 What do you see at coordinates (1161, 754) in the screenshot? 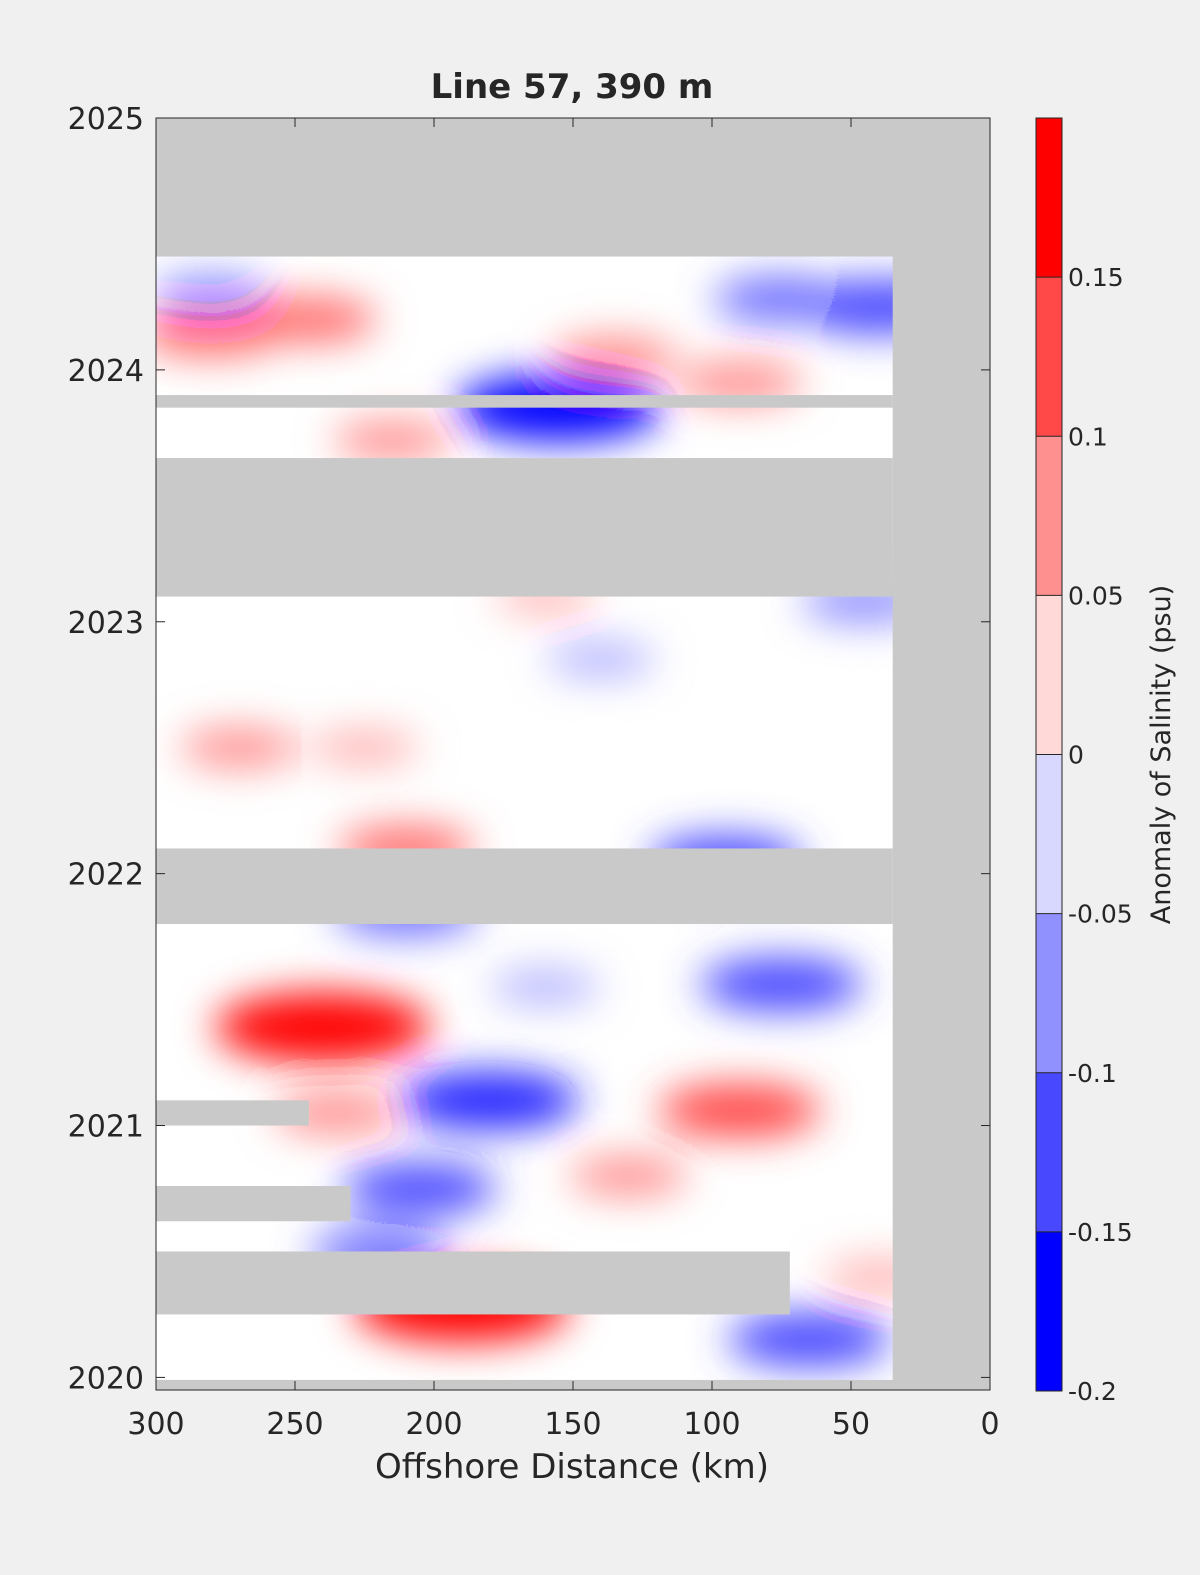
I see `colorbar-label: Anomaly of Salinity (psu)` at bounding box center [1161, 754].